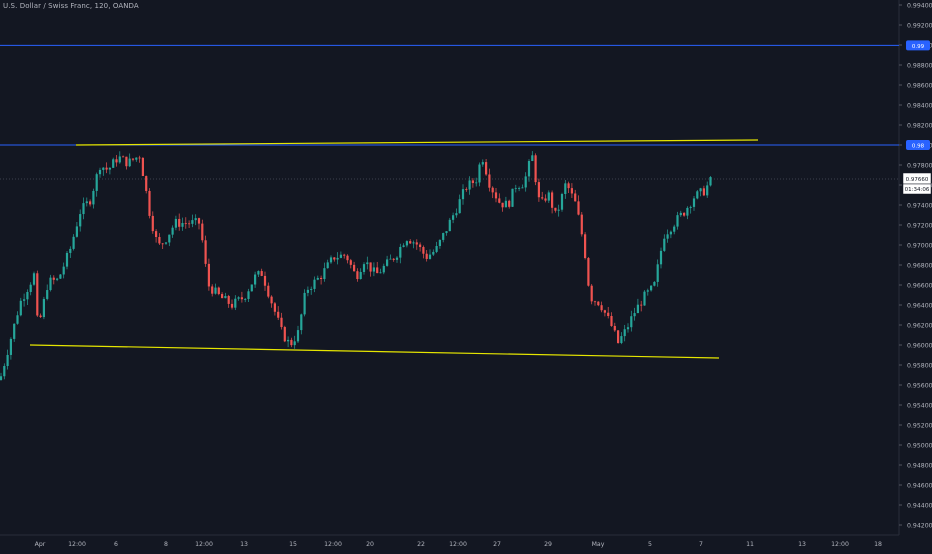 This screenshot has width=932, height=554. Describe the element at coordinates (918, 47) in the screenshot. I see `horizontal-line-label: 0.99` at that location.